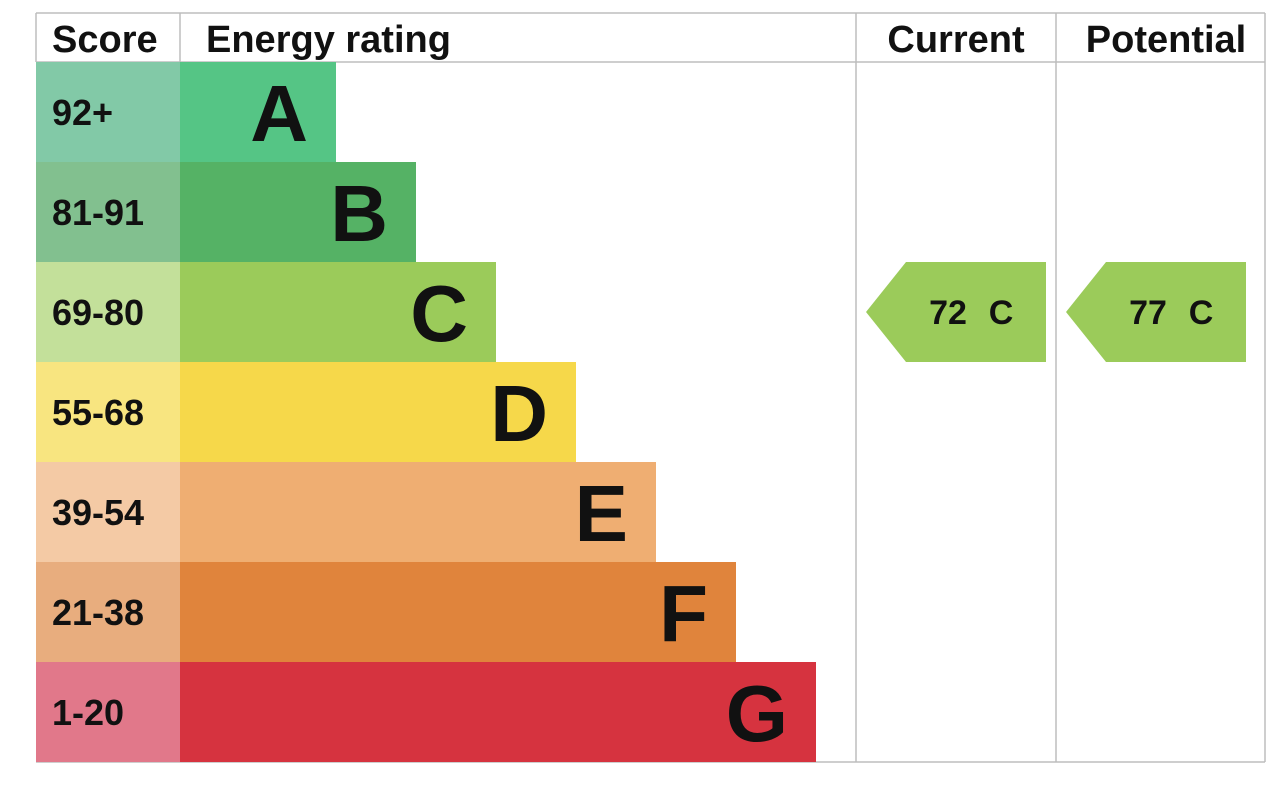 The image size is (1288, 792). What do you see at coordinates (98, 212) in the screenshot?
I see `score-range-b: 81-91` at bounding box center [98, 212].